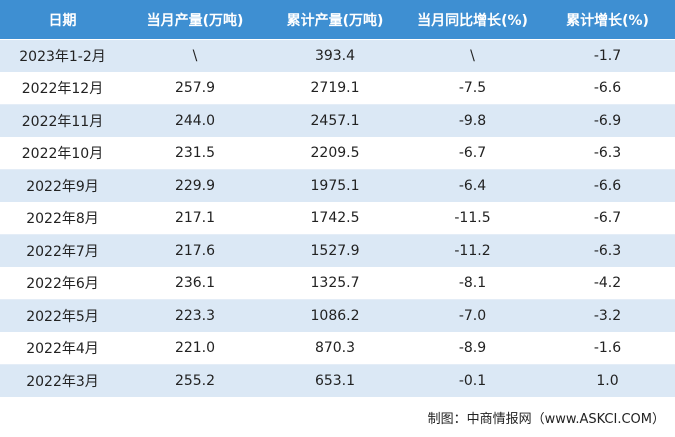 The height and width of the screenshot is (437, 675). Describe the element at coordinates (472, 380) in the screenshot. I see `table-cell: -0.1` at that location.